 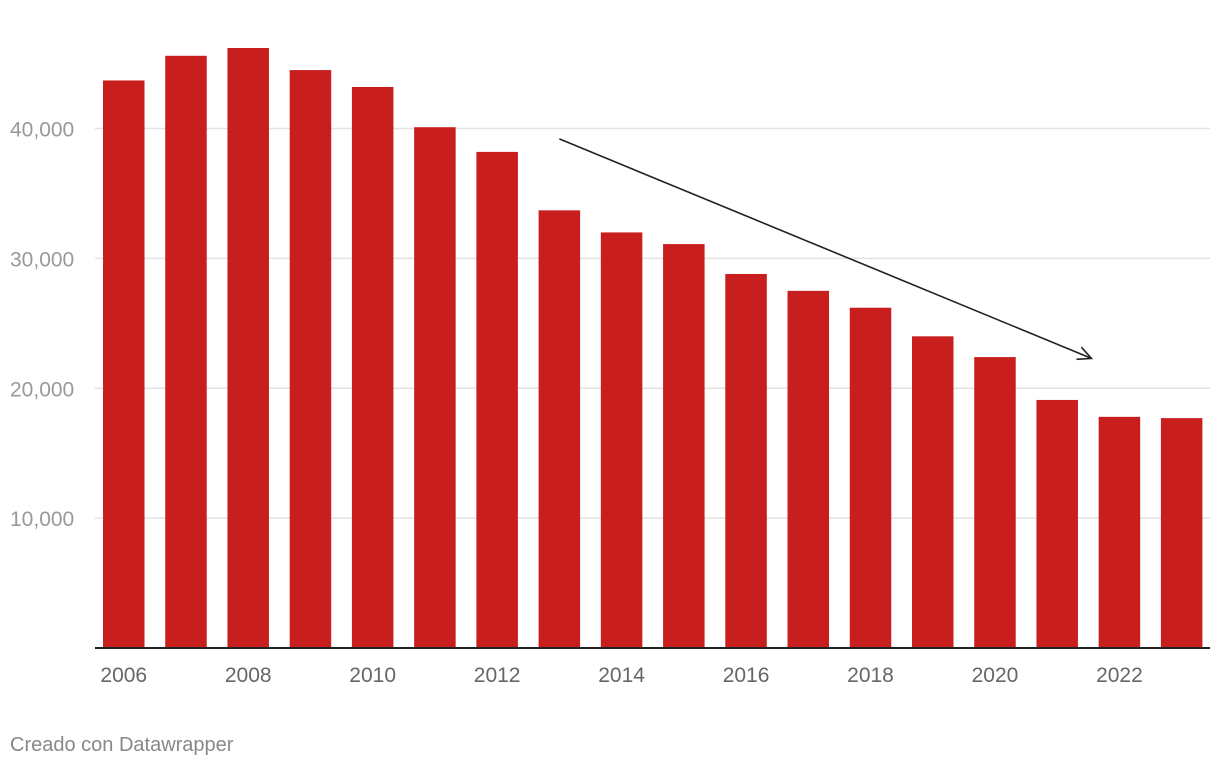 I want to click on bar-2017, so click(x=808, y=469).